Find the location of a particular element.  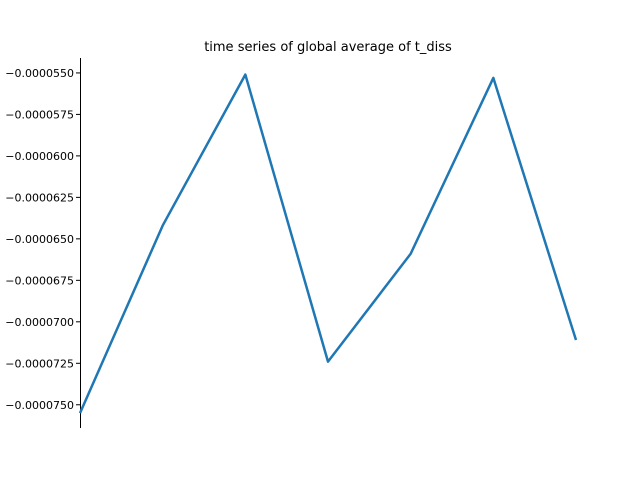

y-tick-label: −0.0000725 is located at coordinates (39, 363).